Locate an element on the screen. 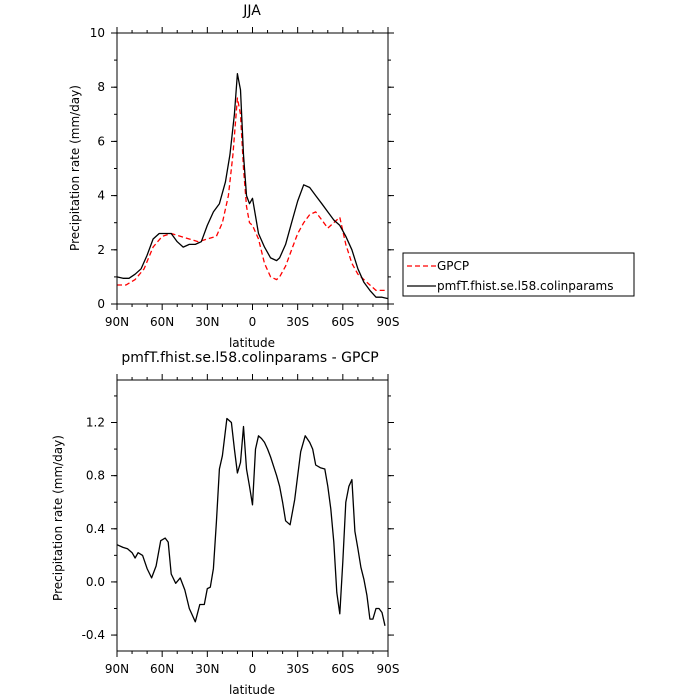  y-tick-label: 8 is located at coordinates (101, 87).